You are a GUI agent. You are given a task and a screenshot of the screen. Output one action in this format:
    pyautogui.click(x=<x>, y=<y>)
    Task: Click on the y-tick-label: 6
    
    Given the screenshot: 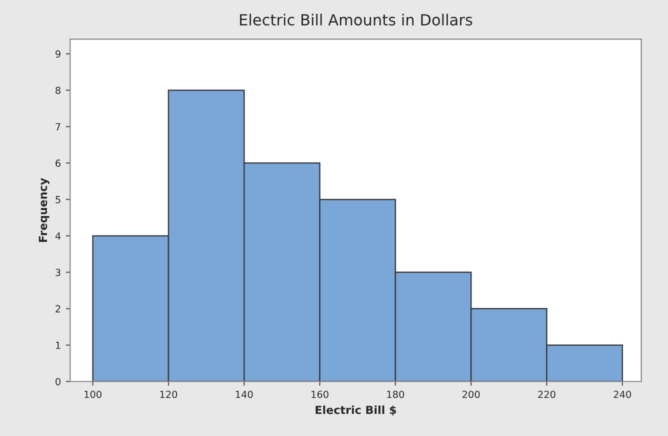 What is the action you would take?
    pyautogui.click(x=58, y=163)
    